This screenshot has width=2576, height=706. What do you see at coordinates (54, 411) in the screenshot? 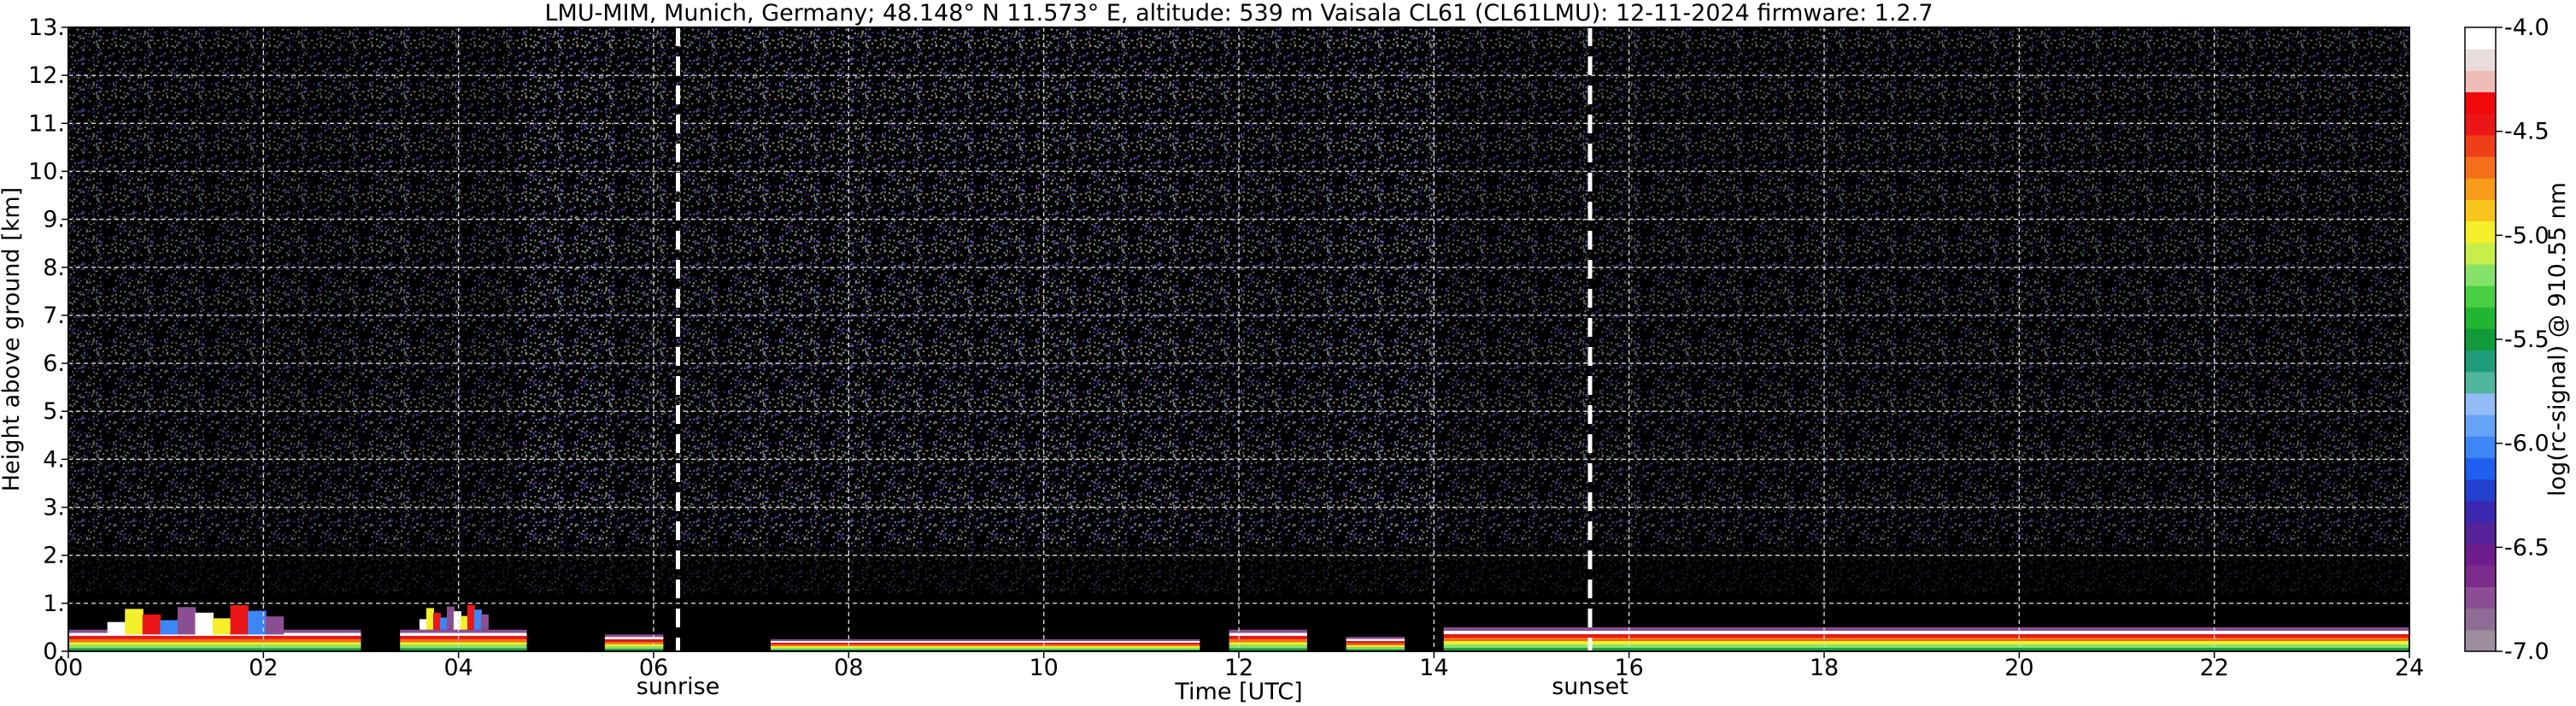
I see `y-tick-label: 5.` at bounding box center [54, 411].